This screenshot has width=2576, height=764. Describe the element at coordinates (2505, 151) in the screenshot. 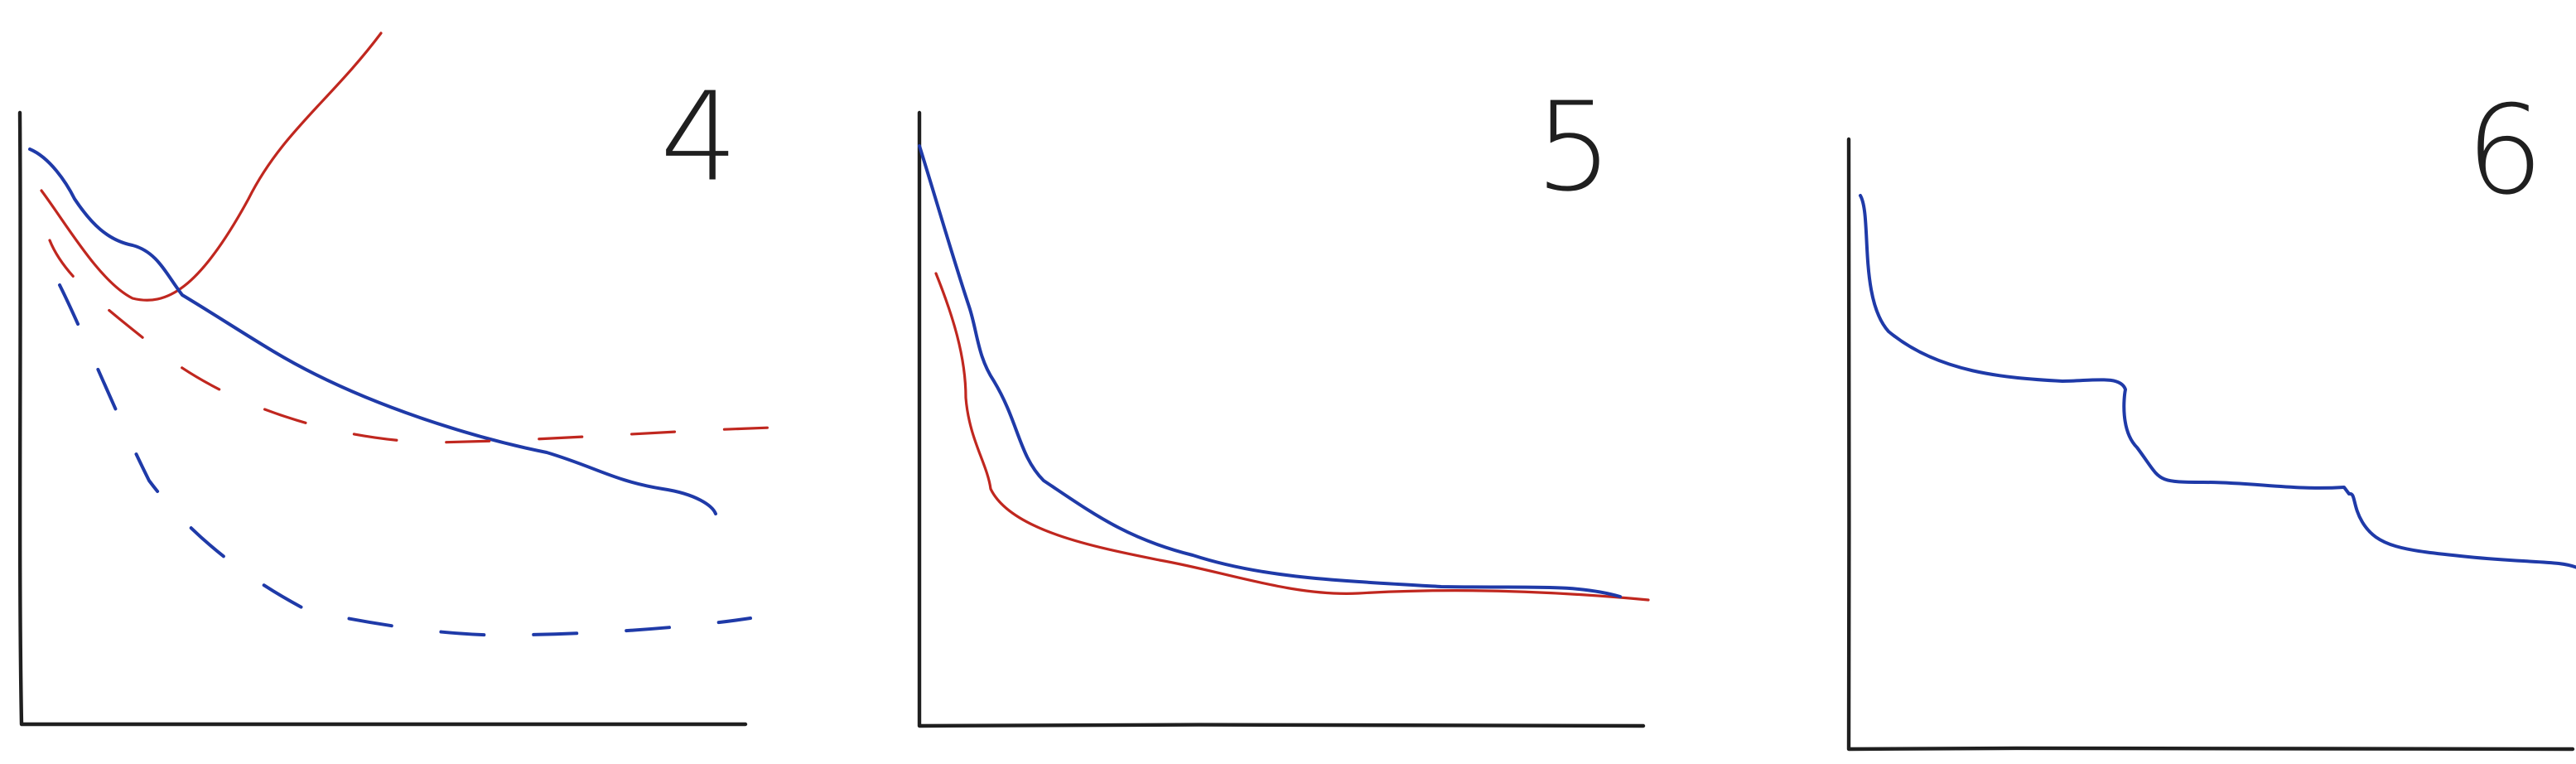

I see `panel-label: 6` at that location.